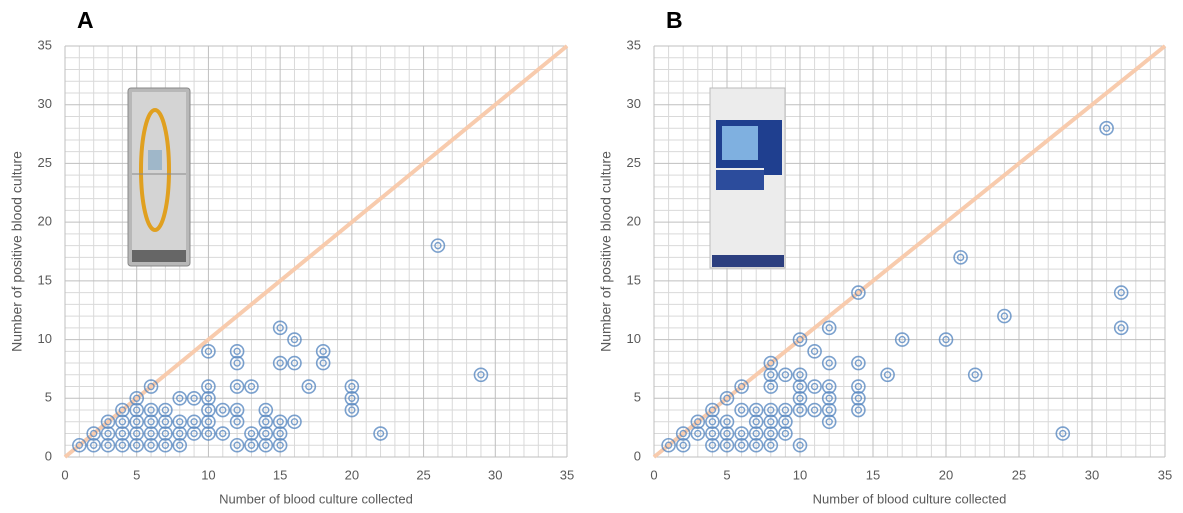  Describe the element at coordinates (637, 397) in the screenshot. I see `y-tick-label: 5` at that location.